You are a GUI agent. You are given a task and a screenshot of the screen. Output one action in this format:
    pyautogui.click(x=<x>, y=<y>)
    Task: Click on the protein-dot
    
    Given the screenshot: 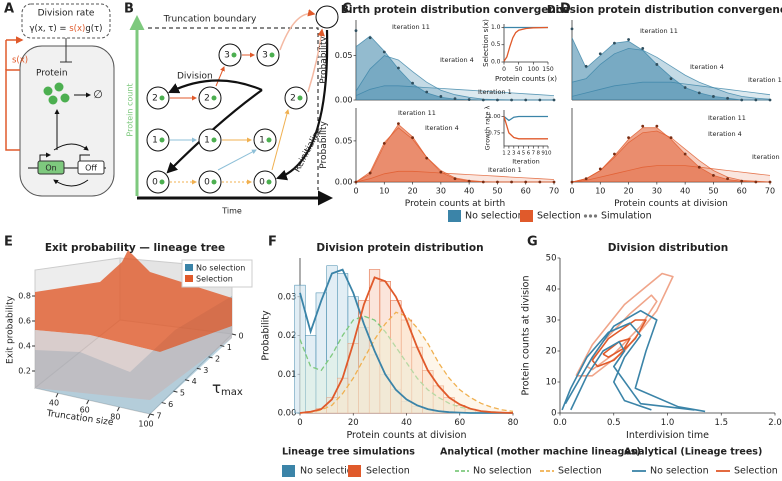 What is the action you would take?
    pyautogui.click(x=48, y=91)
    